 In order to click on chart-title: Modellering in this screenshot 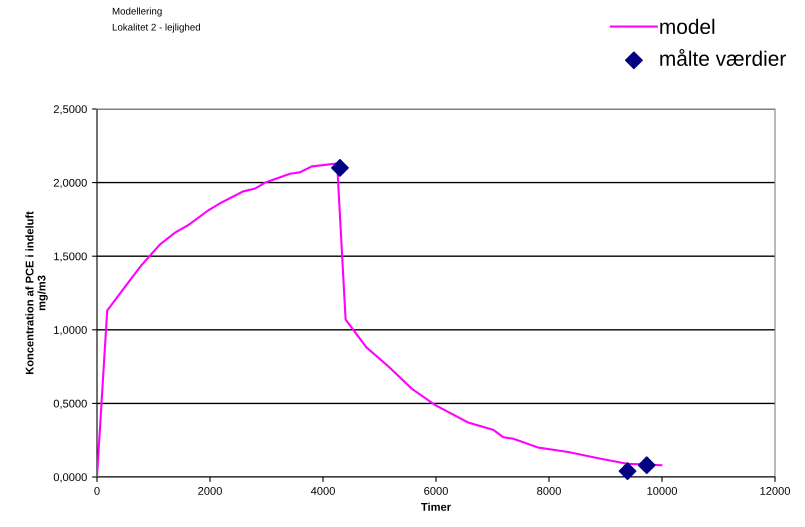, I will do `click(137, 12)`.